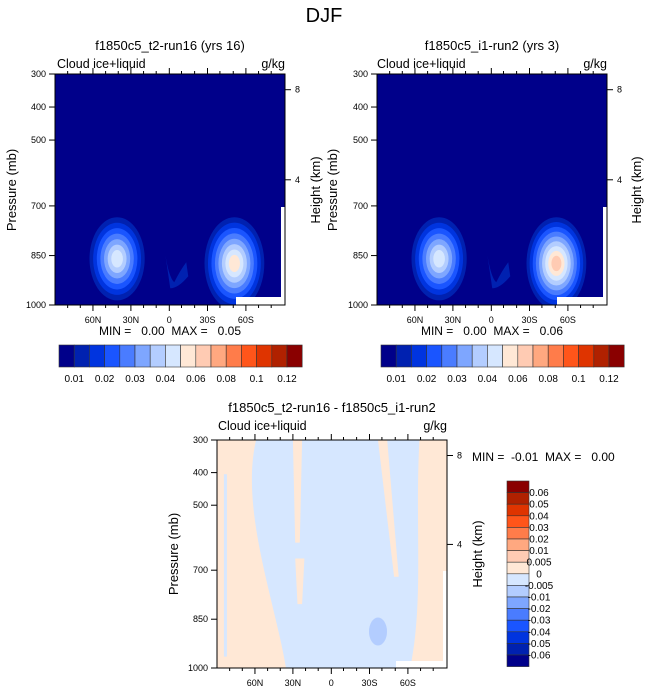 The height and width of the screenshot is (694, 648). I want to click on panel-b-title: f1850c5_i1-run2 (yrs 3), so click(492, 45).